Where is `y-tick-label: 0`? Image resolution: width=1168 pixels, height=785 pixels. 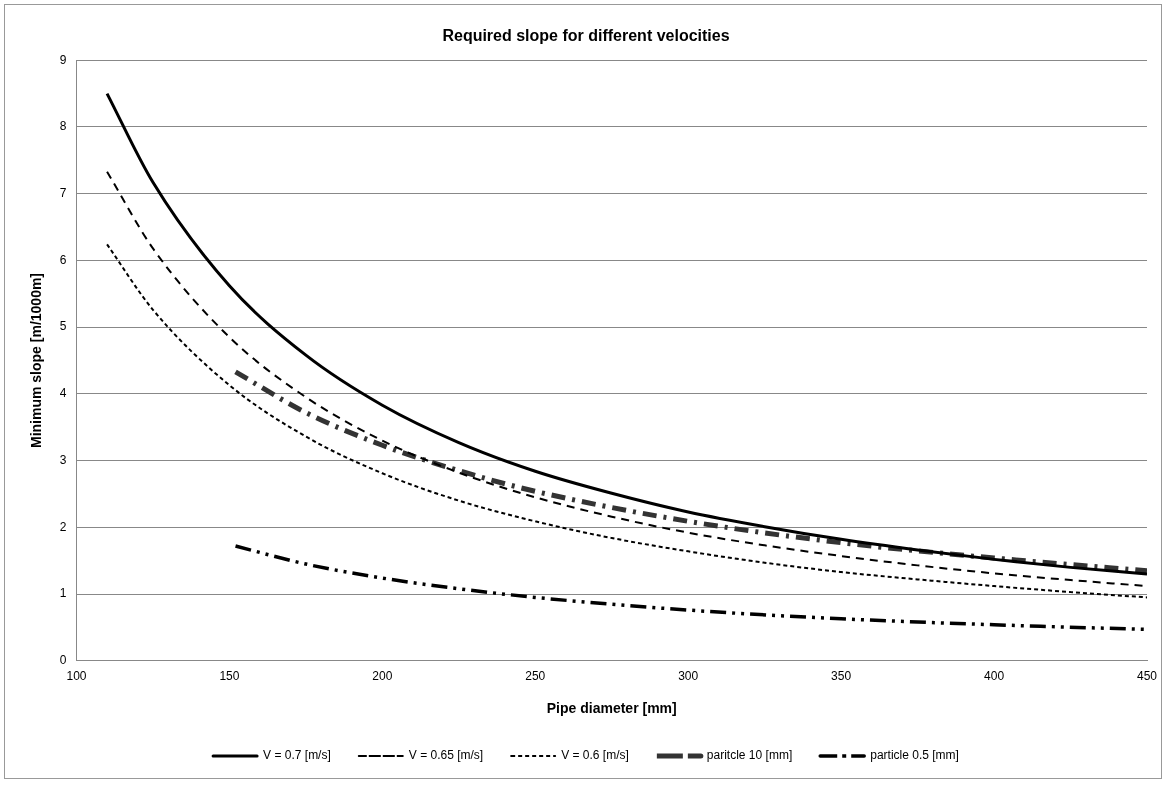
y-tick-label: 0 is located at coordinates (63, 660).